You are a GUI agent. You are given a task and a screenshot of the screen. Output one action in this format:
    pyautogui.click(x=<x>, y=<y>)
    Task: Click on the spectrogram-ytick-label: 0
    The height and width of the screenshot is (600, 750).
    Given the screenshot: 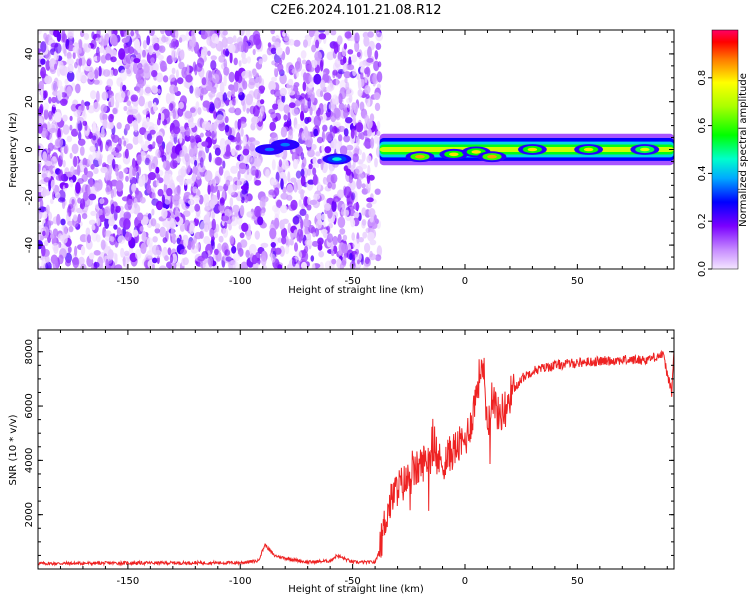 What is the action you would take?
    pyautogui.click(x=29, y=149)
    